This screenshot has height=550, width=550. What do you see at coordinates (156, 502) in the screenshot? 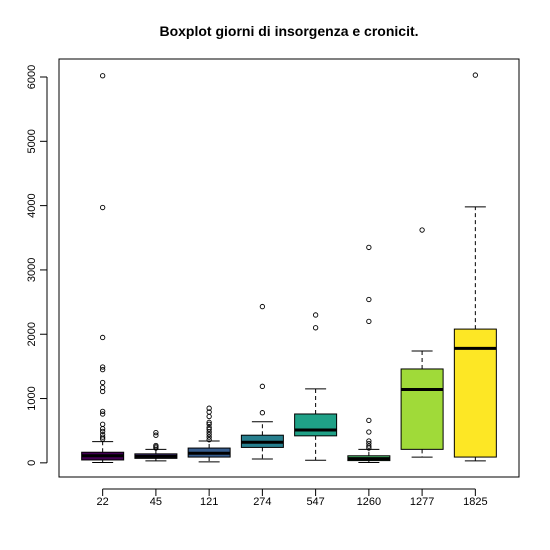
I see `x-tick-label: 45` at bounding box center [156, 502].